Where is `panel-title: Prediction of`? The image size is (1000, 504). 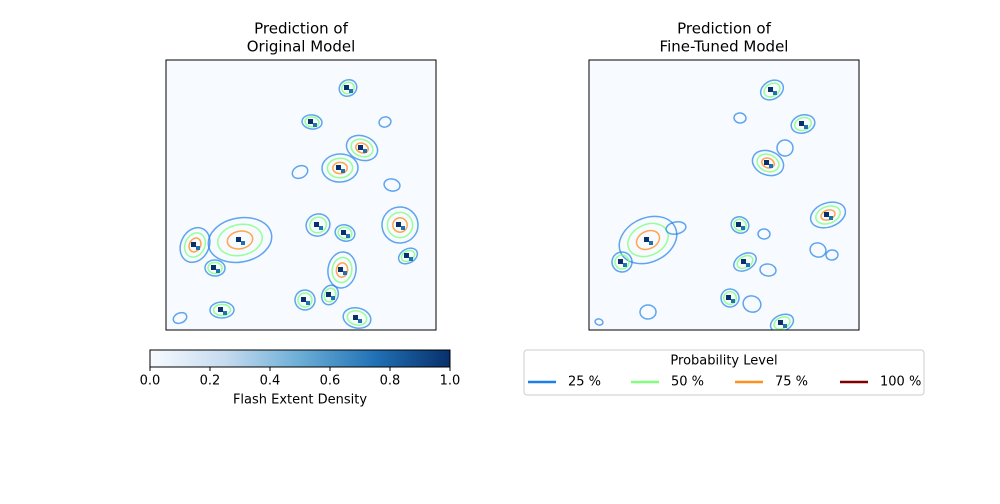
panel-title: Prediction of is located at coordinates (301, 29).